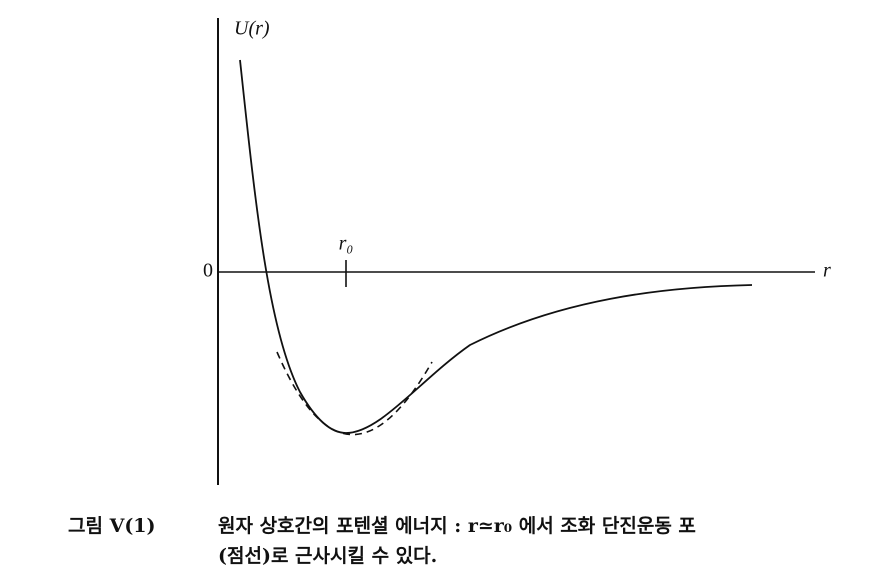  I want to click on origin-label: 0, so click(208, 271).